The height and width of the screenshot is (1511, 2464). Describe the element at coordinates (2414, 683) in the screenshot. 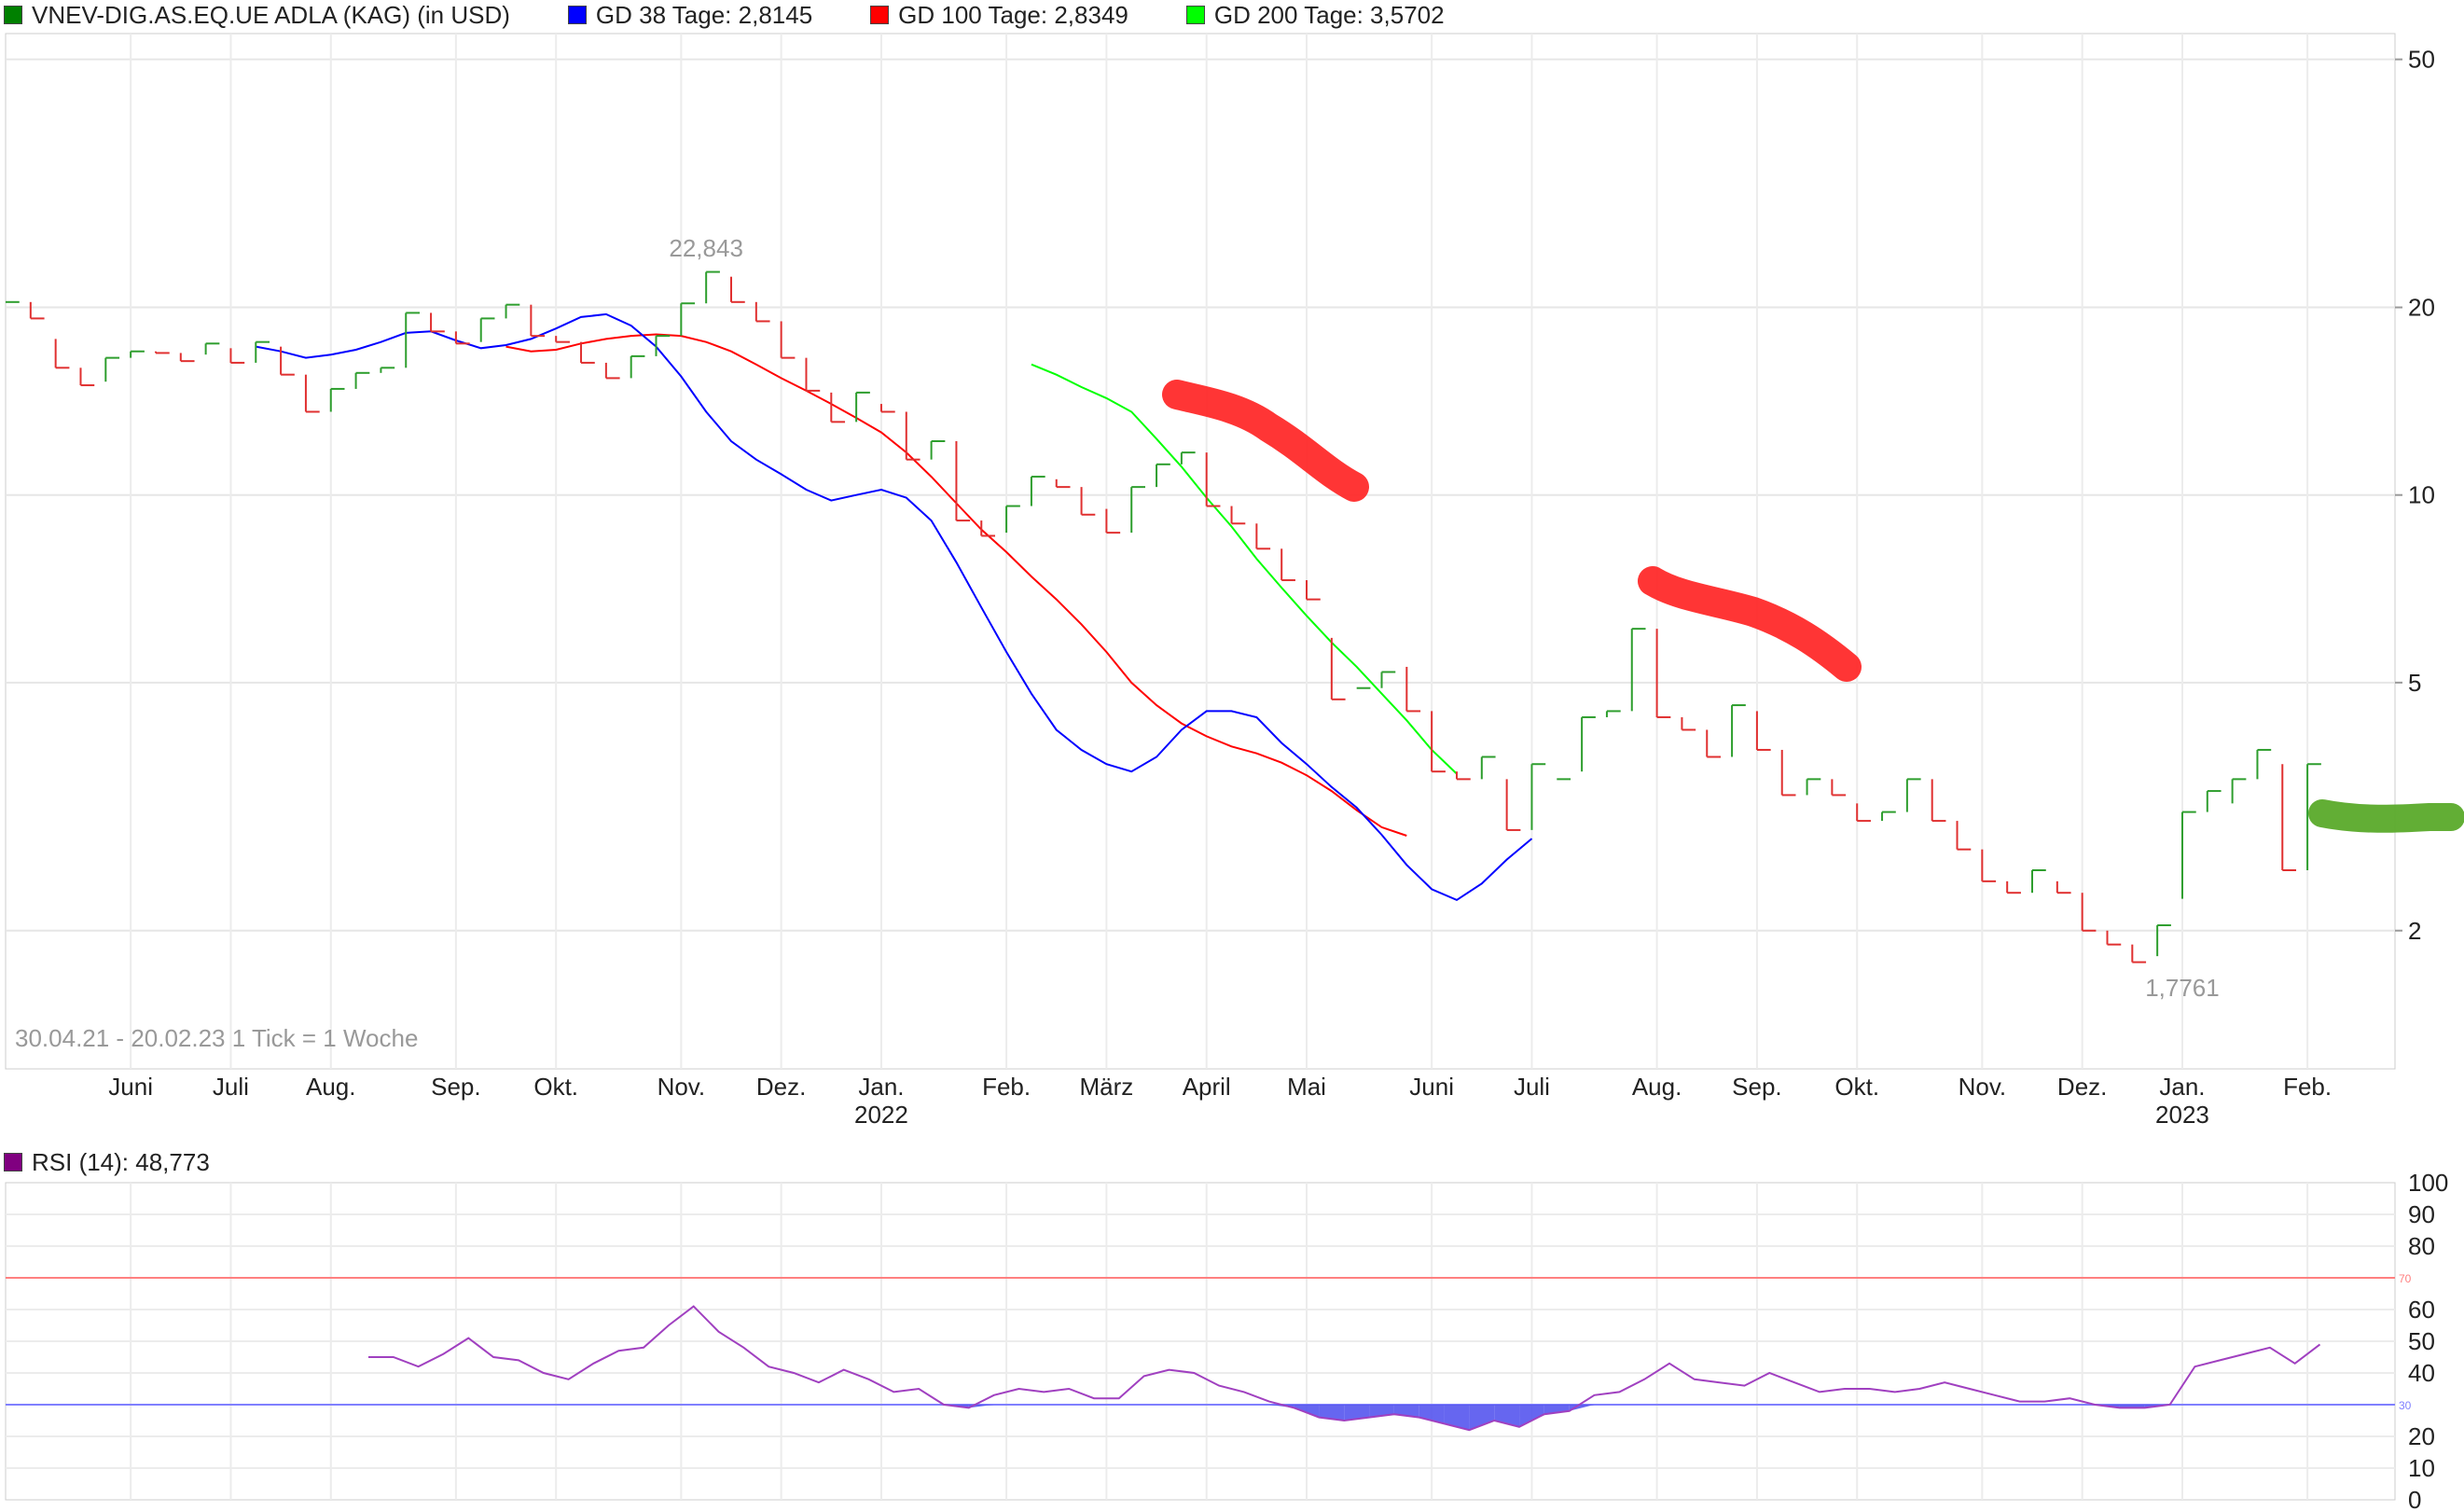

I see `price-ytick-label: 5` at that location.